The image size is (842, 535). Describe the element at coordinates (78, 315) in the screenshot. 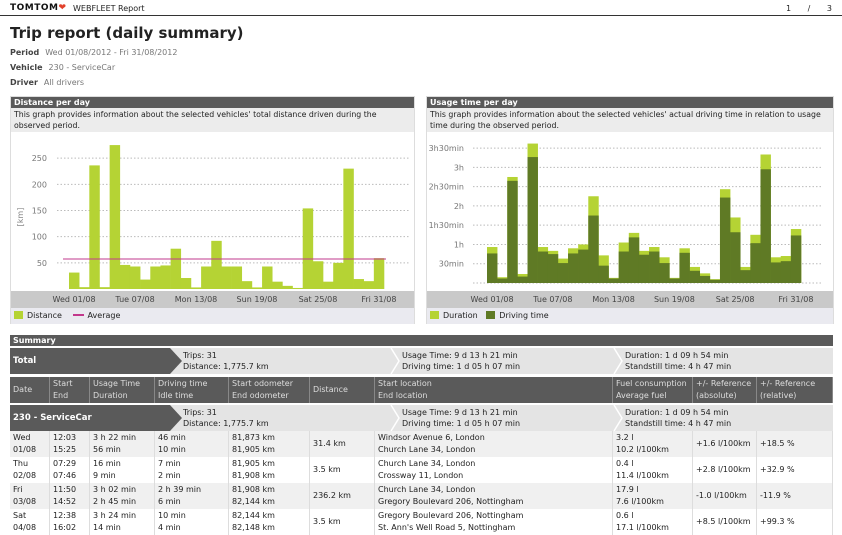

I see `legend-line-average` at that location.